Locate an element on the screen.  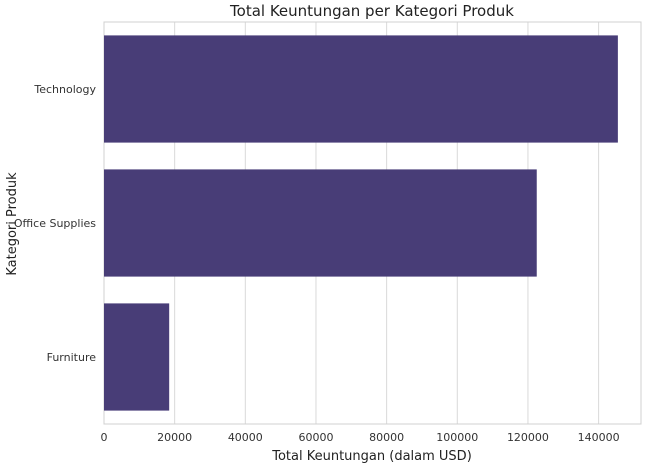
y-category-label: Furniture is located at coordinates (72, 357).